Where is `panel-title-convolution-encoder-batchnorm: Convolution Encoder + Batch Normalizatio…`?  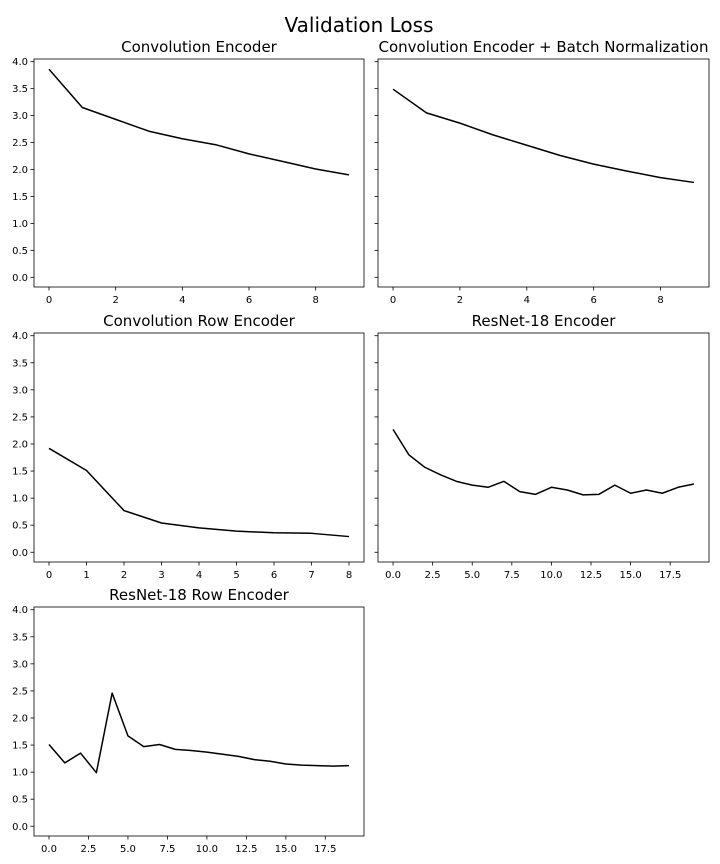
panel-title-convolution-encoder-batchnorm: Convolution Encoder + Batch Normalizatio… is located at coordinates (544, 47).